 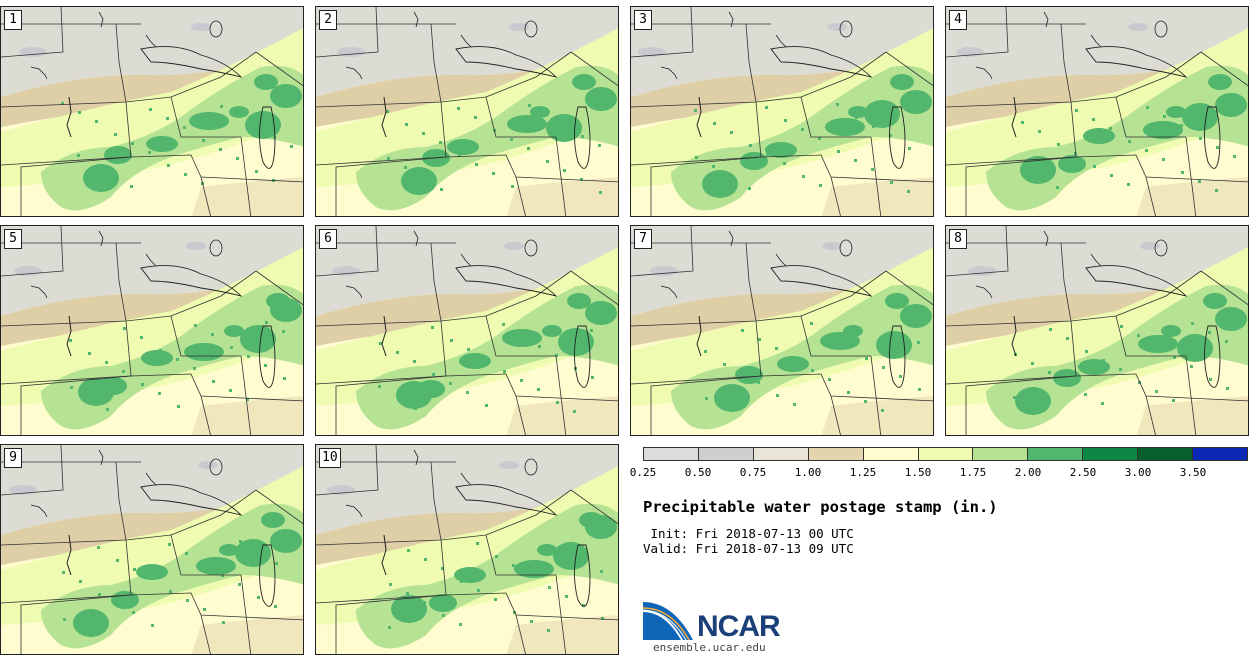 What do you see at coordinates (13, 239) in the screenshot?
I see `member-label: 5` at bounding box center [13, 239].